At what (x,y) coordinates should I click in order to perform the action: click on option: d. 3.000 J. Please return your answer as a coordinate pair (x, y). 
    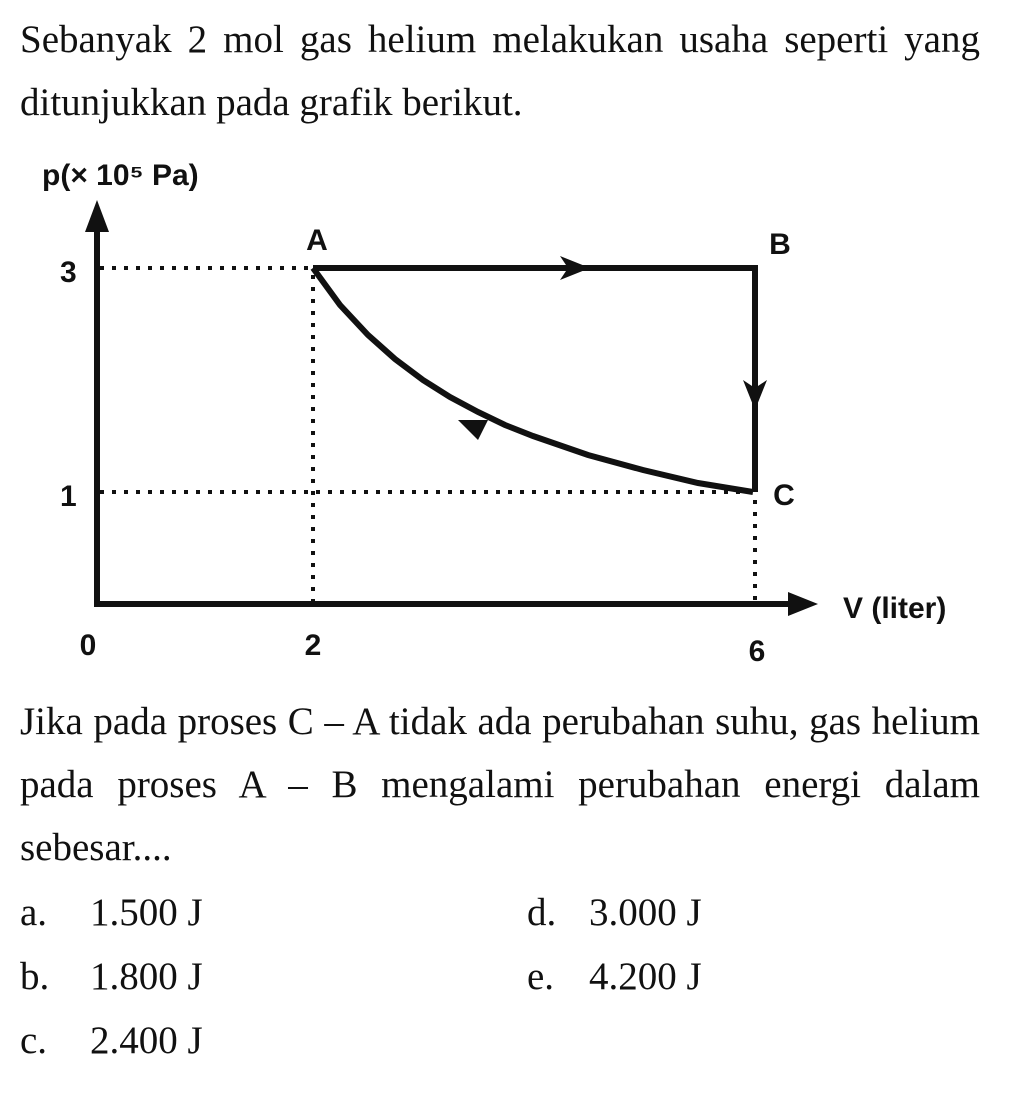
    Looking at the image, I should click on (614, 913).